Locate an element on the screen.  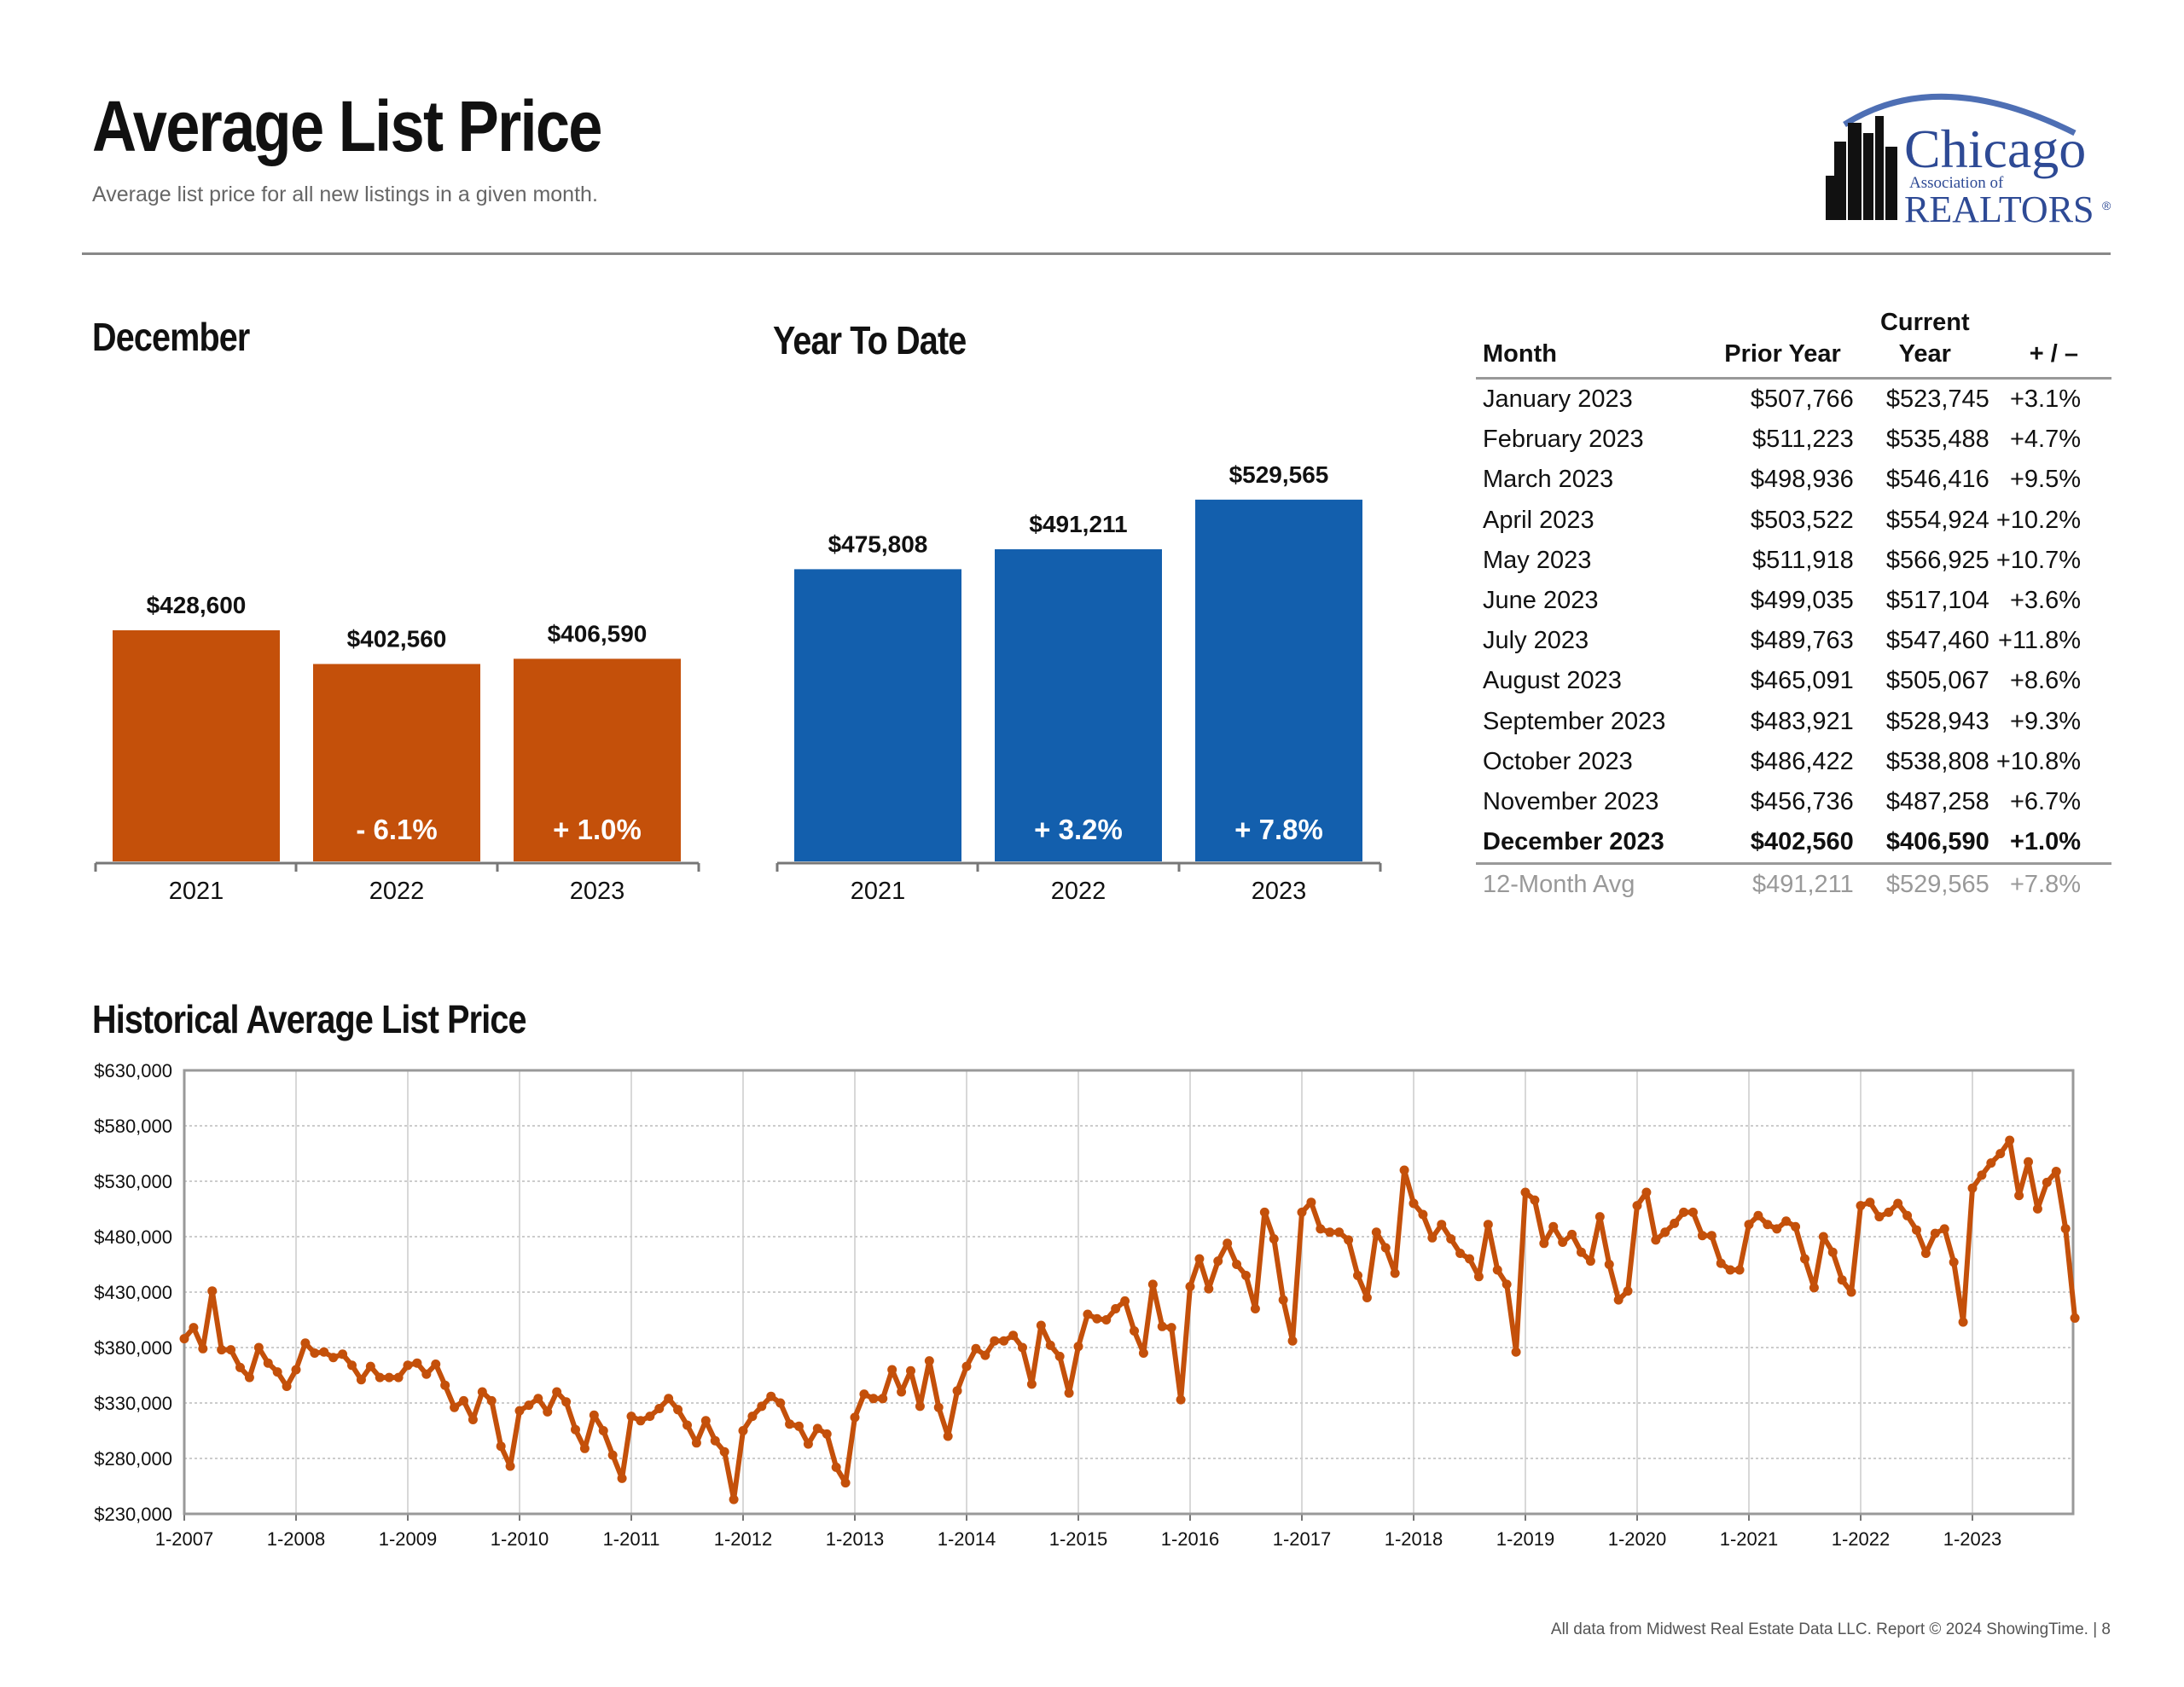
x-tick-label: 1-2007 is located at coordinates (184, 1539).